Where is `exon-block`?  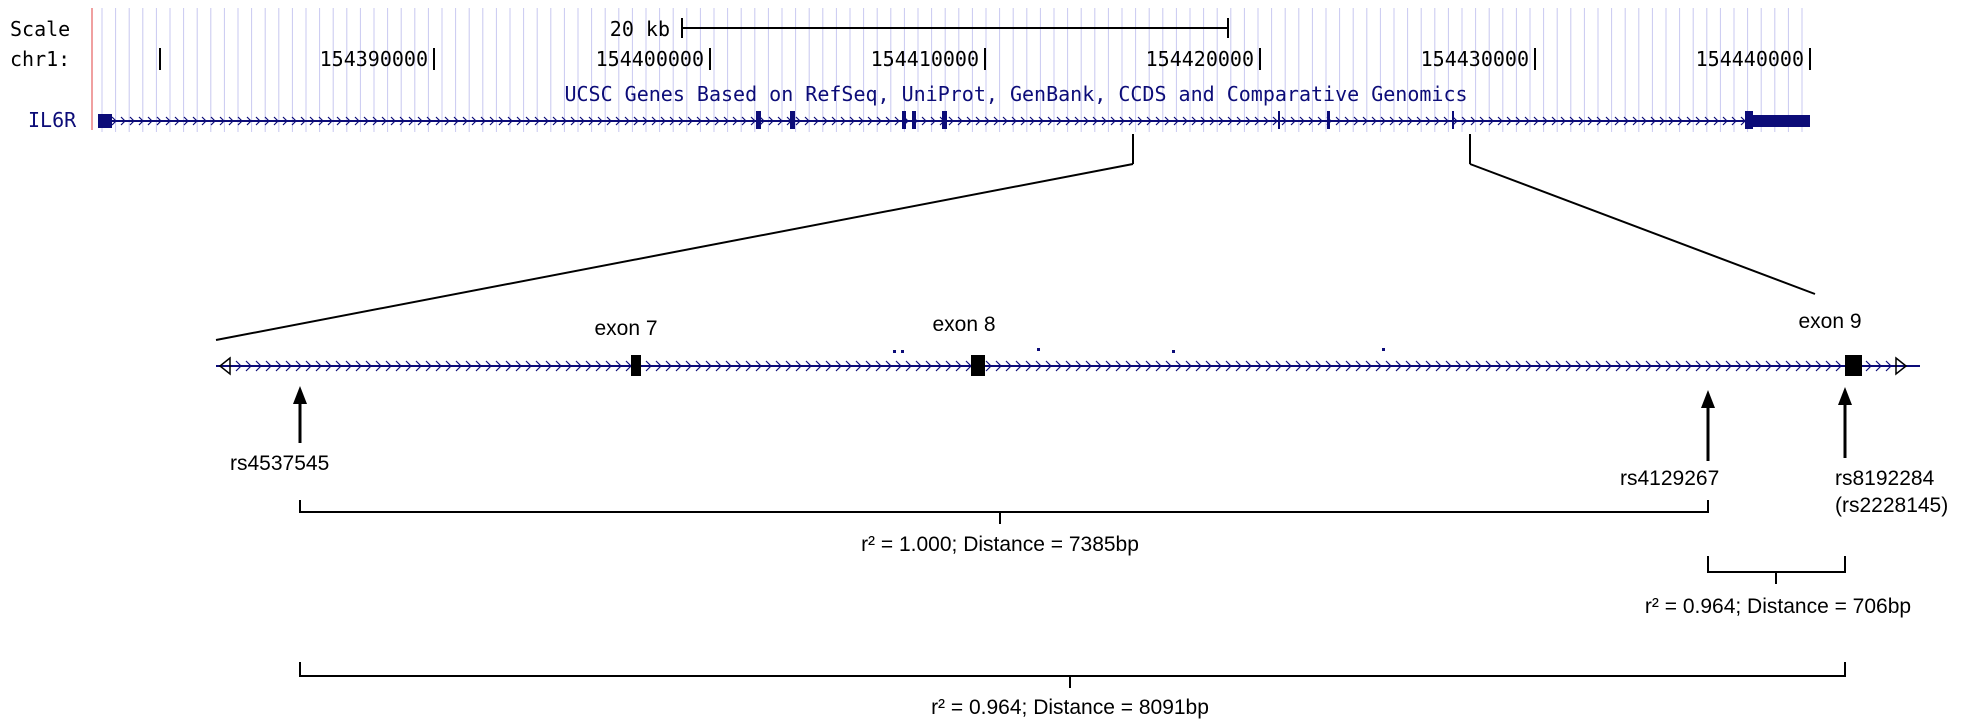
exon-block is located at coordinates (944, 120).